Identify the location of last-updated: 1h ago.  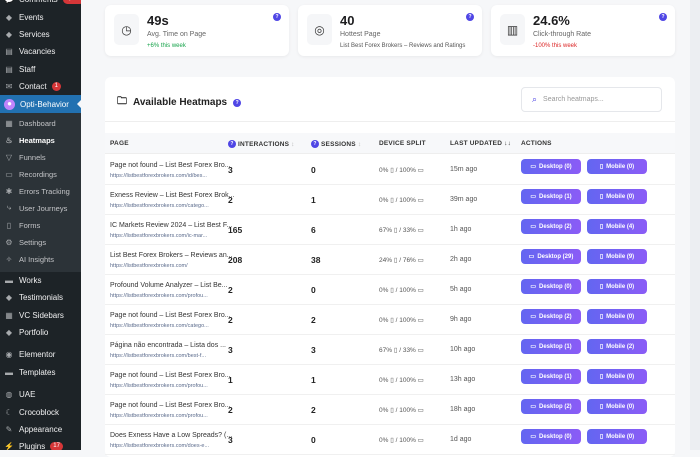
(461, 229).